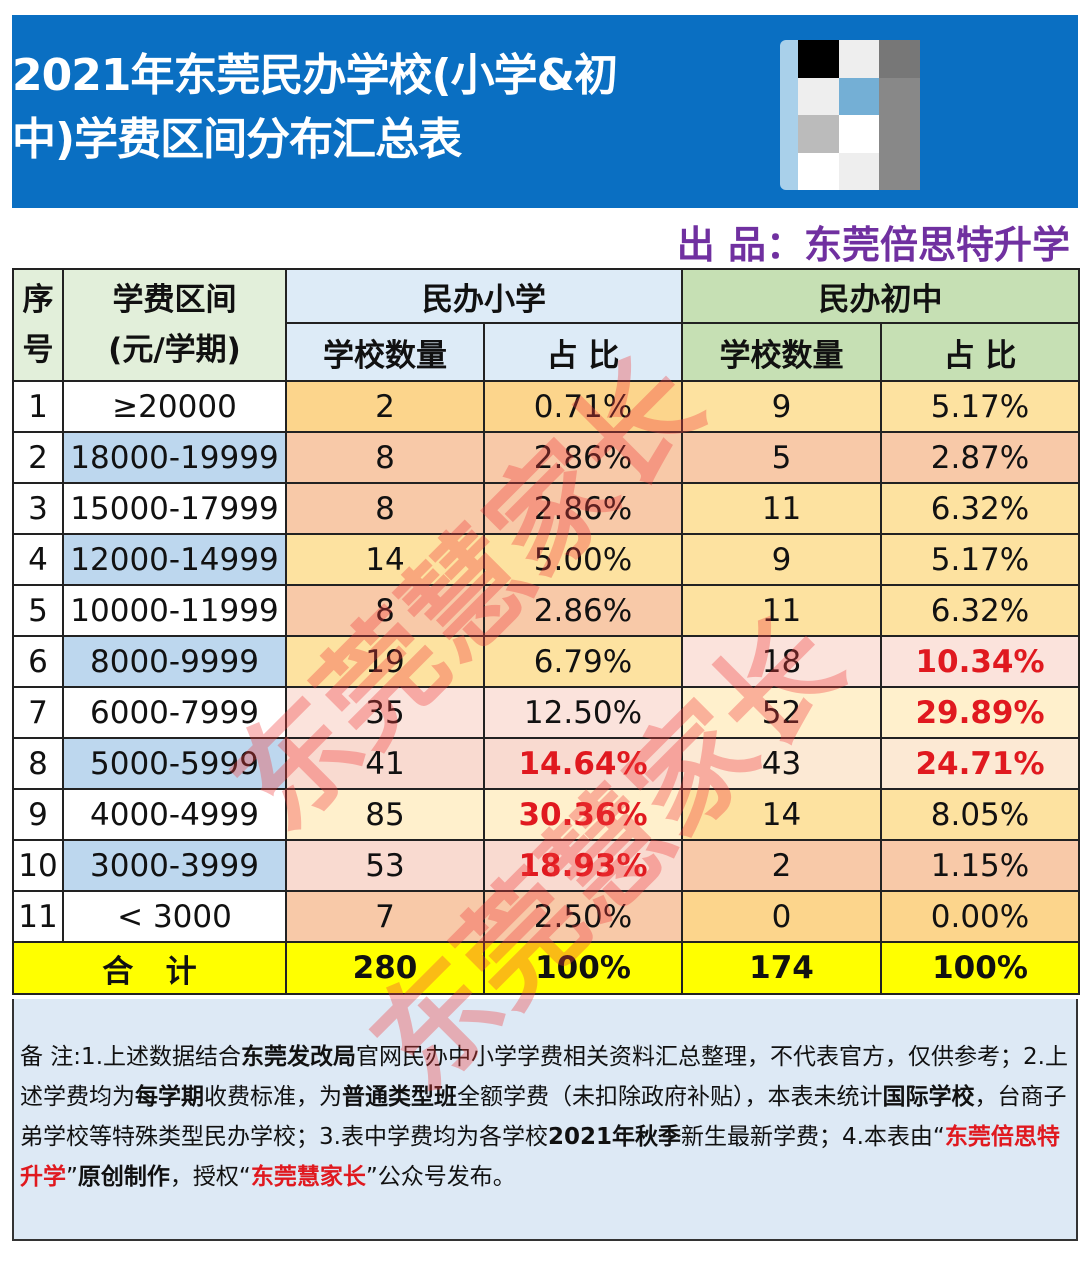  What do you see at coordinates (38, 865) in the screenshot?
I see `row-no: 10` at bounding box center [38, 865].